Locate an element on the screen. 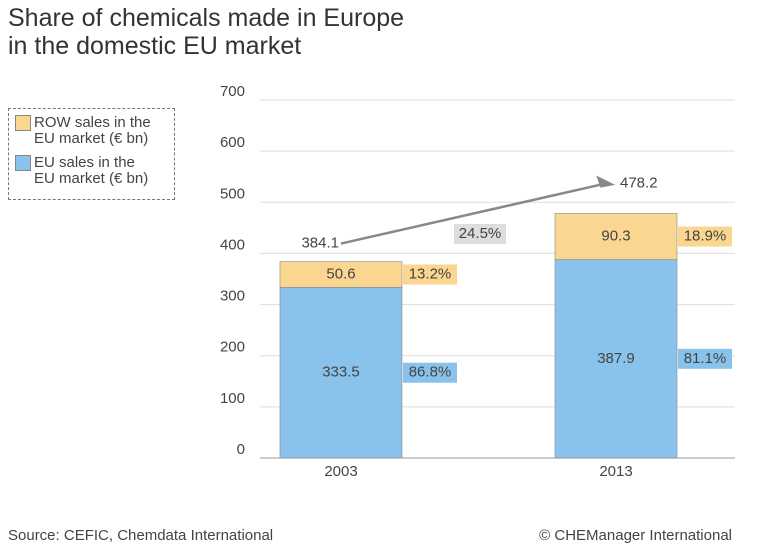 The height and width of the screenshot is (553, 760). x-tick-label: 2013 is located at coordinates (615, 471).